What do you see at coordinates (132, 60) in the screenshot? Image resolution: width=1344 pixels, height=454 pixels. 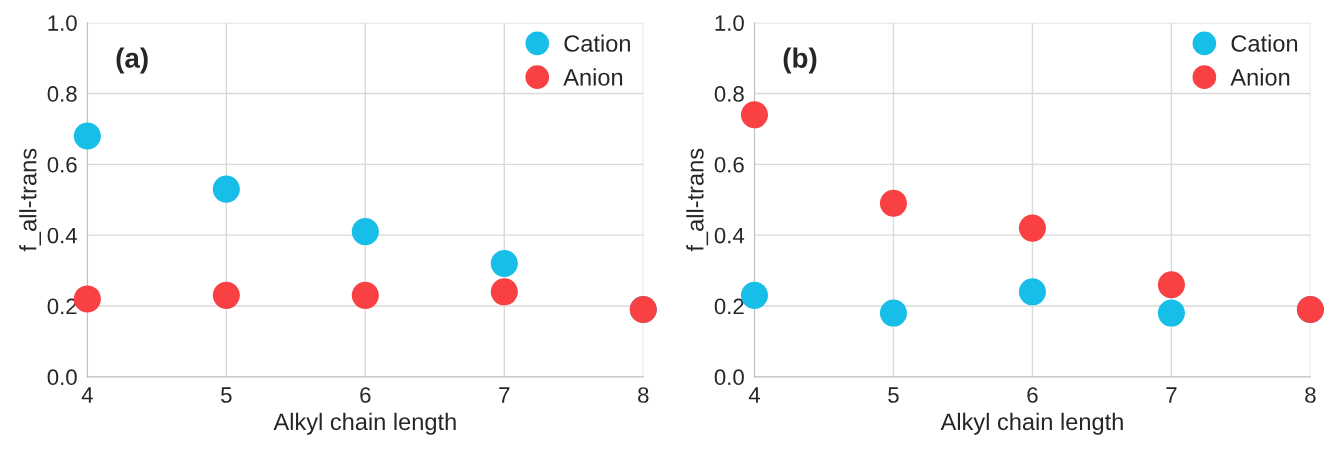 I see `annotation: (a)` at bounding box center [132, 60].